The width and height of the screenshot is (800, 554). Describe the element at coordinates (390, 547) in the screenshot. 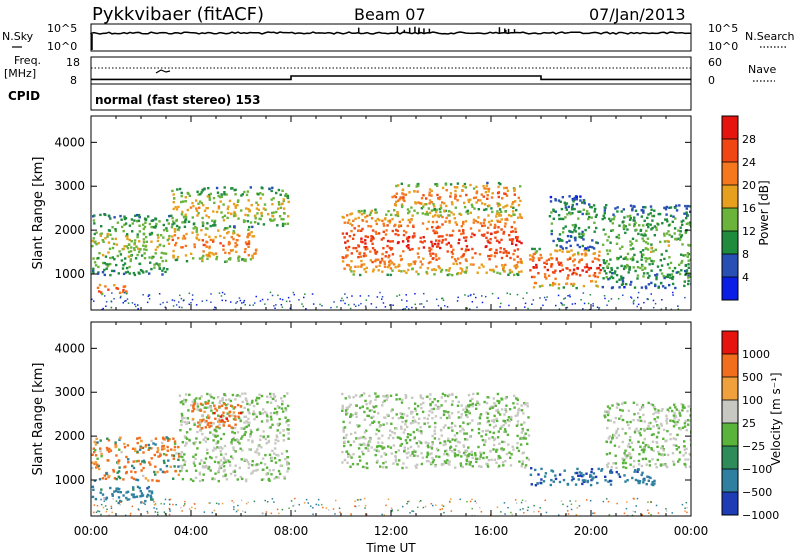

I see `x-axis-label: Time UT` at that location.